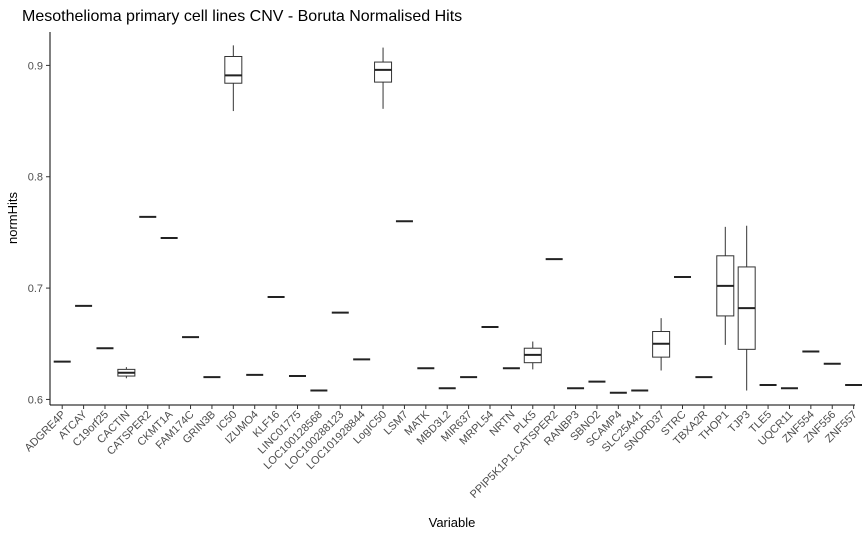 This screenshot has height=538, width=862. Describe the element at coordinates (35, 400) in the screenshot. I see `y-tick-label: 0.6` at that location.